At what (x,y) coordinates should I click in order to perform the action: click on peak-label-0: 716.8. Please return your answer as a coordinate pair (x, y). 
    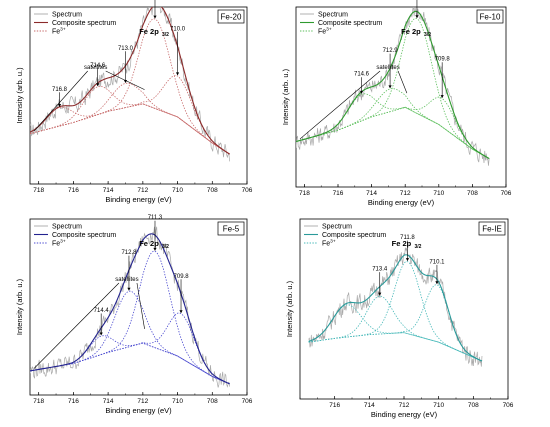
    Looking at the image, I should click on (60, 90).